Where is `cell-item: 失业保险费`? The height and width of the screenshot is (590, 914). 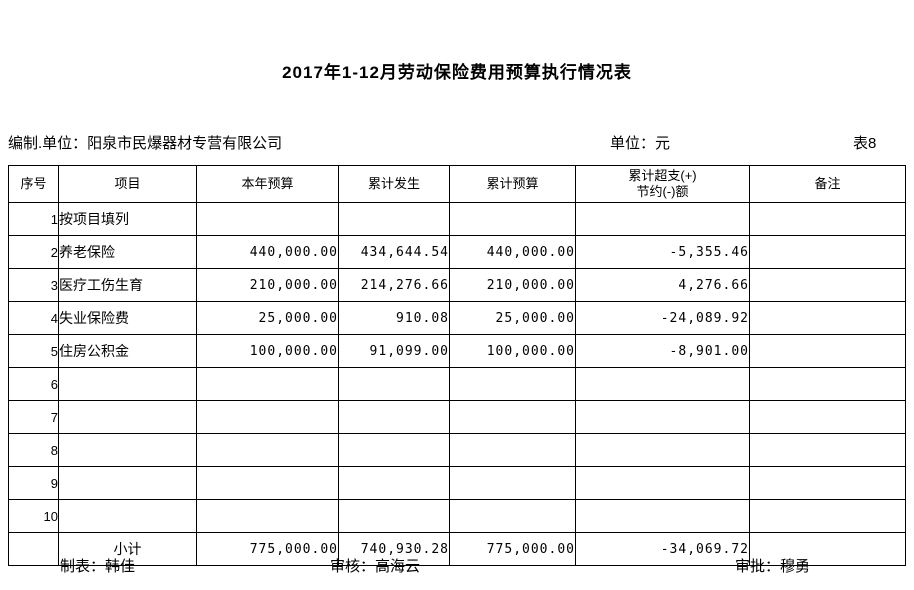 cell-item: 失业保险费 is located at coordinates (127, 318).